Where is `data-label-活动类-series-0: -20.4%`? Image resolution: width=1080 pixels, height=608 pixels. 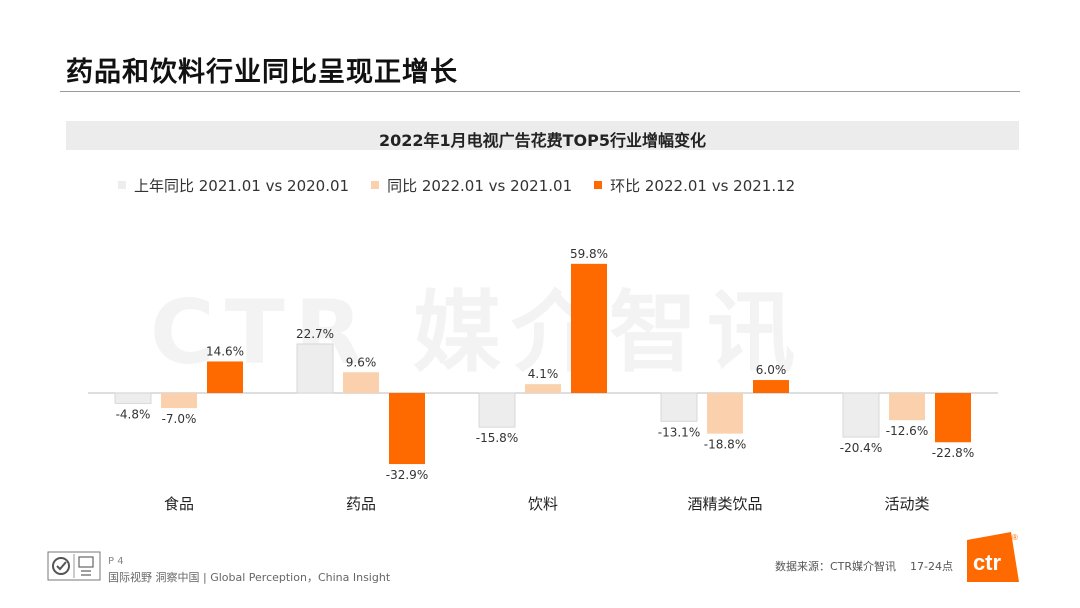
data-label-活动类-series-0: -20.4% is located at coordinates (861, 448).